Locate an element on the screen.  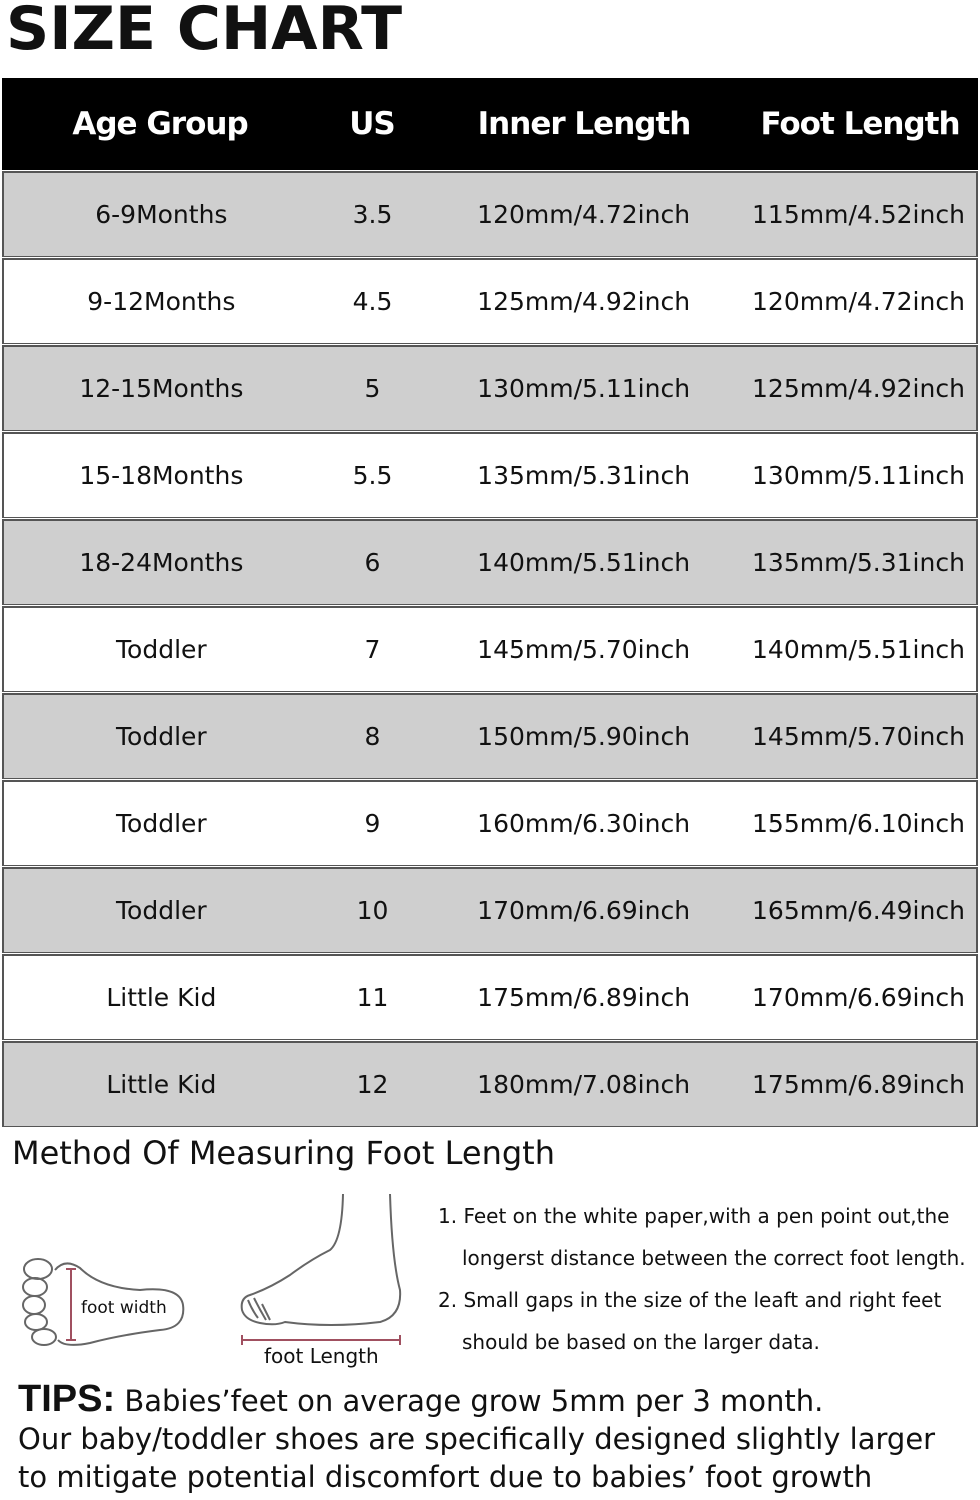
header-us: US is located at coordinates (372, 124).